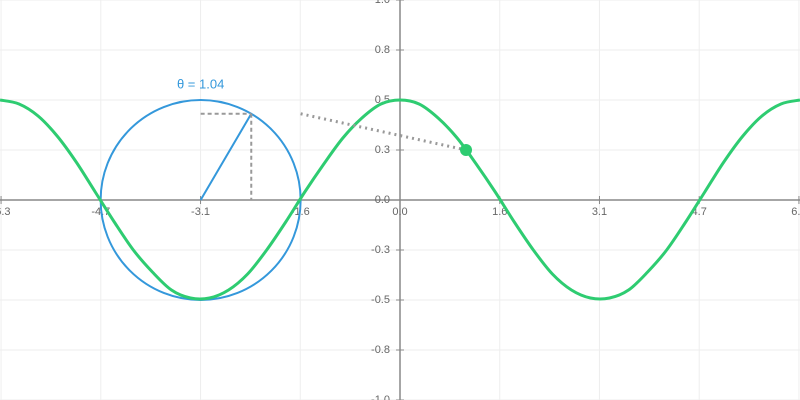  What do you see at coordinates (382, 200) in the screenshot?
I see `y-tick-label: 0.0` at bounding box center [382, 200].